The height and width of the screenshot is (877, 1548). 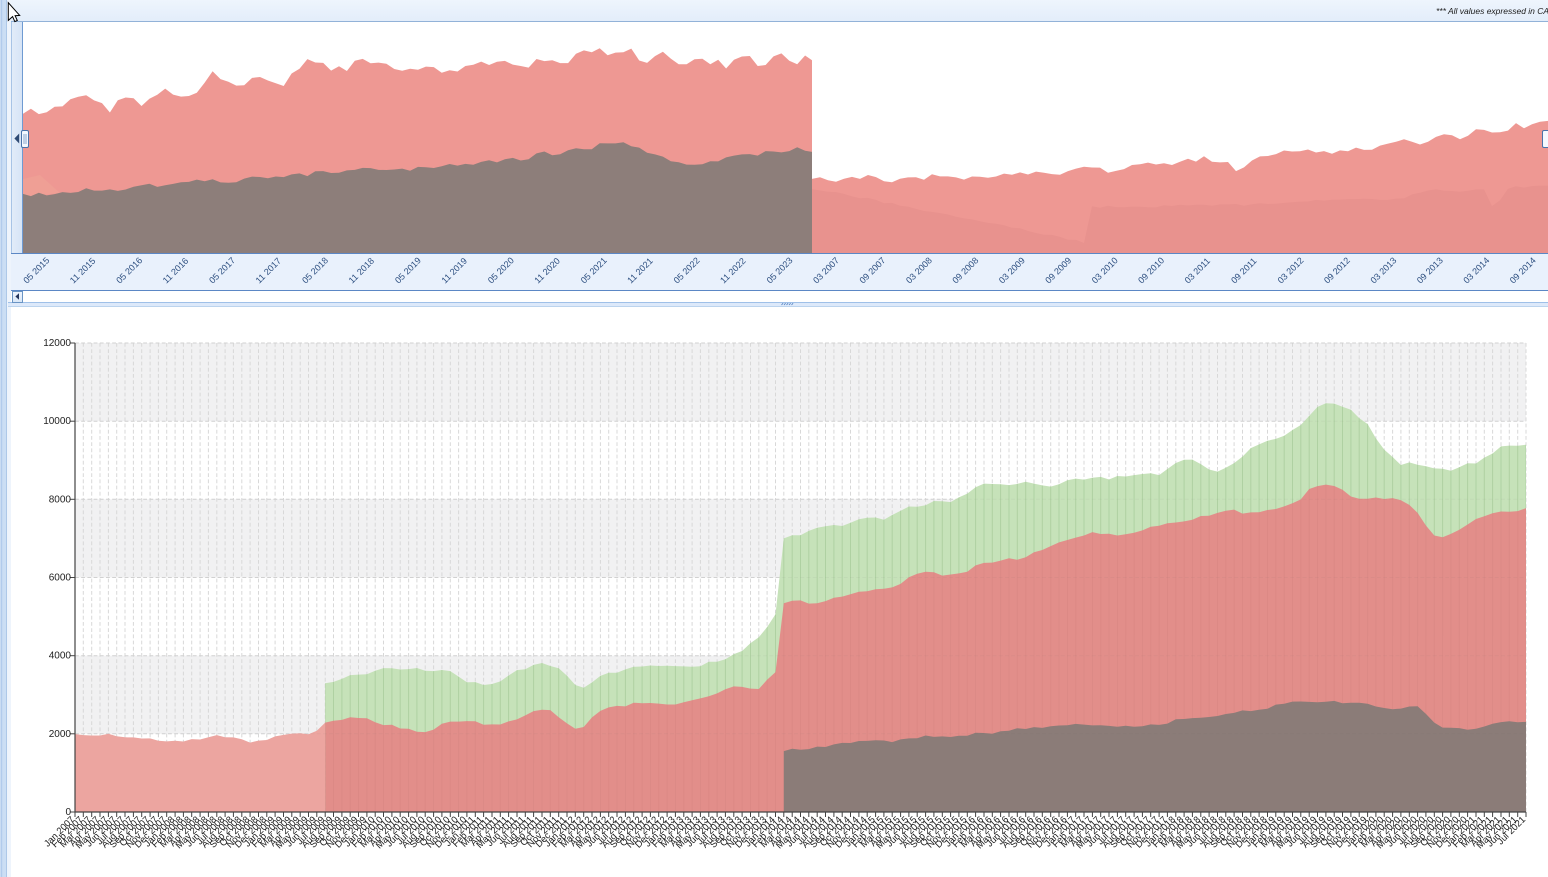 What do you see at coordinates (872, 270) in the screenshot?
I see `svg-text: 09 2007` at bounding box center [872, 270].